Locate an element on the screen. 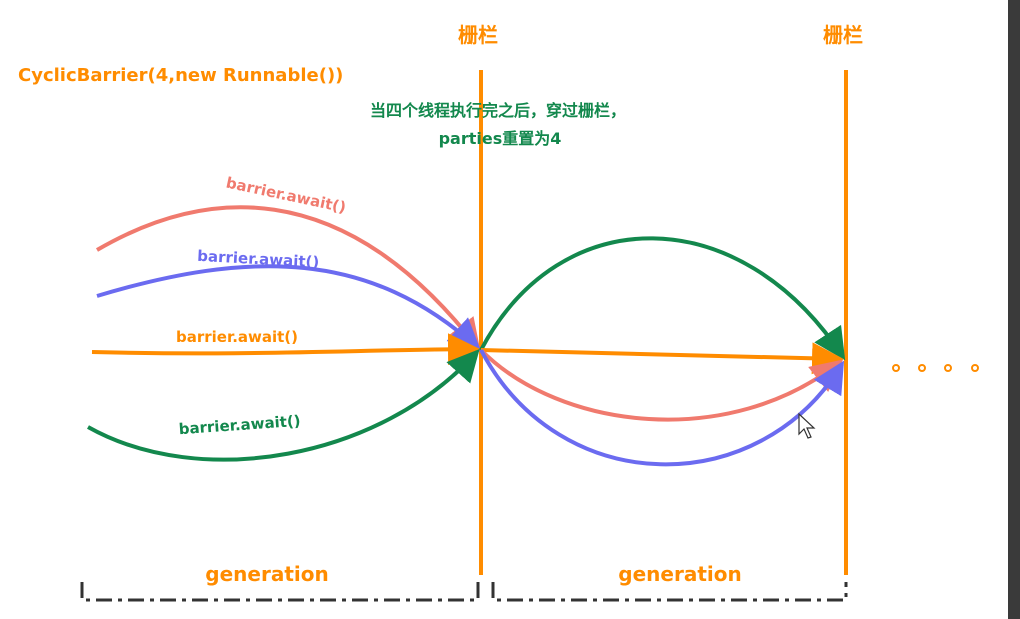 The width and height of the screenshot is (1020, 619). generation-brackets is located at coordinates (464, 592).